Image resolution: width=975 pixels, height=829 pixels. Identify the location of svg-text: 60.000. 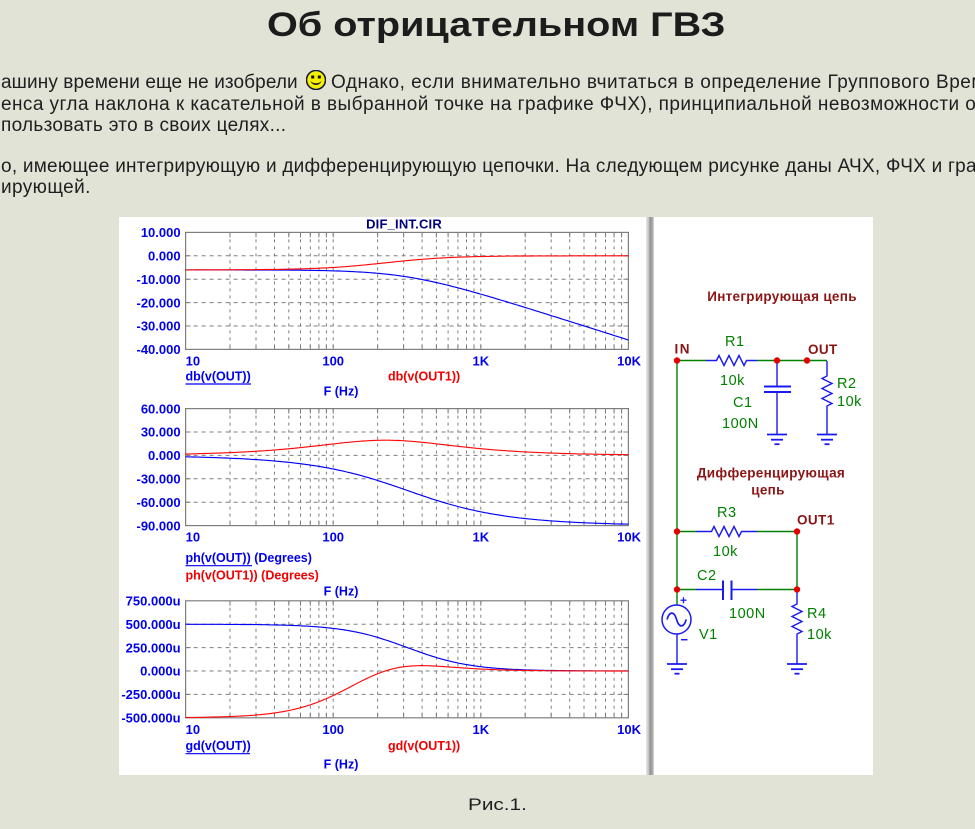
(161, 408).